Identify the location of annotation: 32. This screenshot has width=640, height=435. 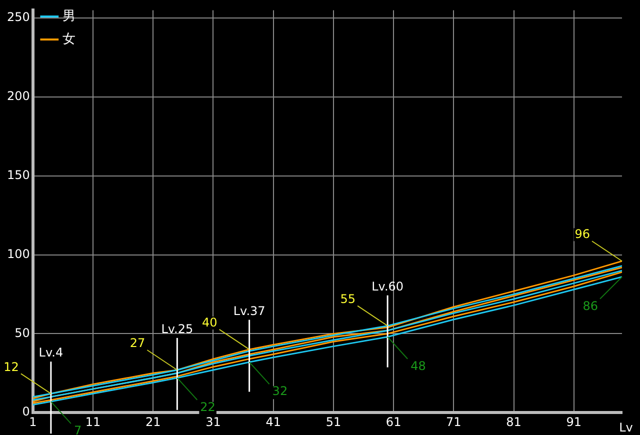
(280, 391).